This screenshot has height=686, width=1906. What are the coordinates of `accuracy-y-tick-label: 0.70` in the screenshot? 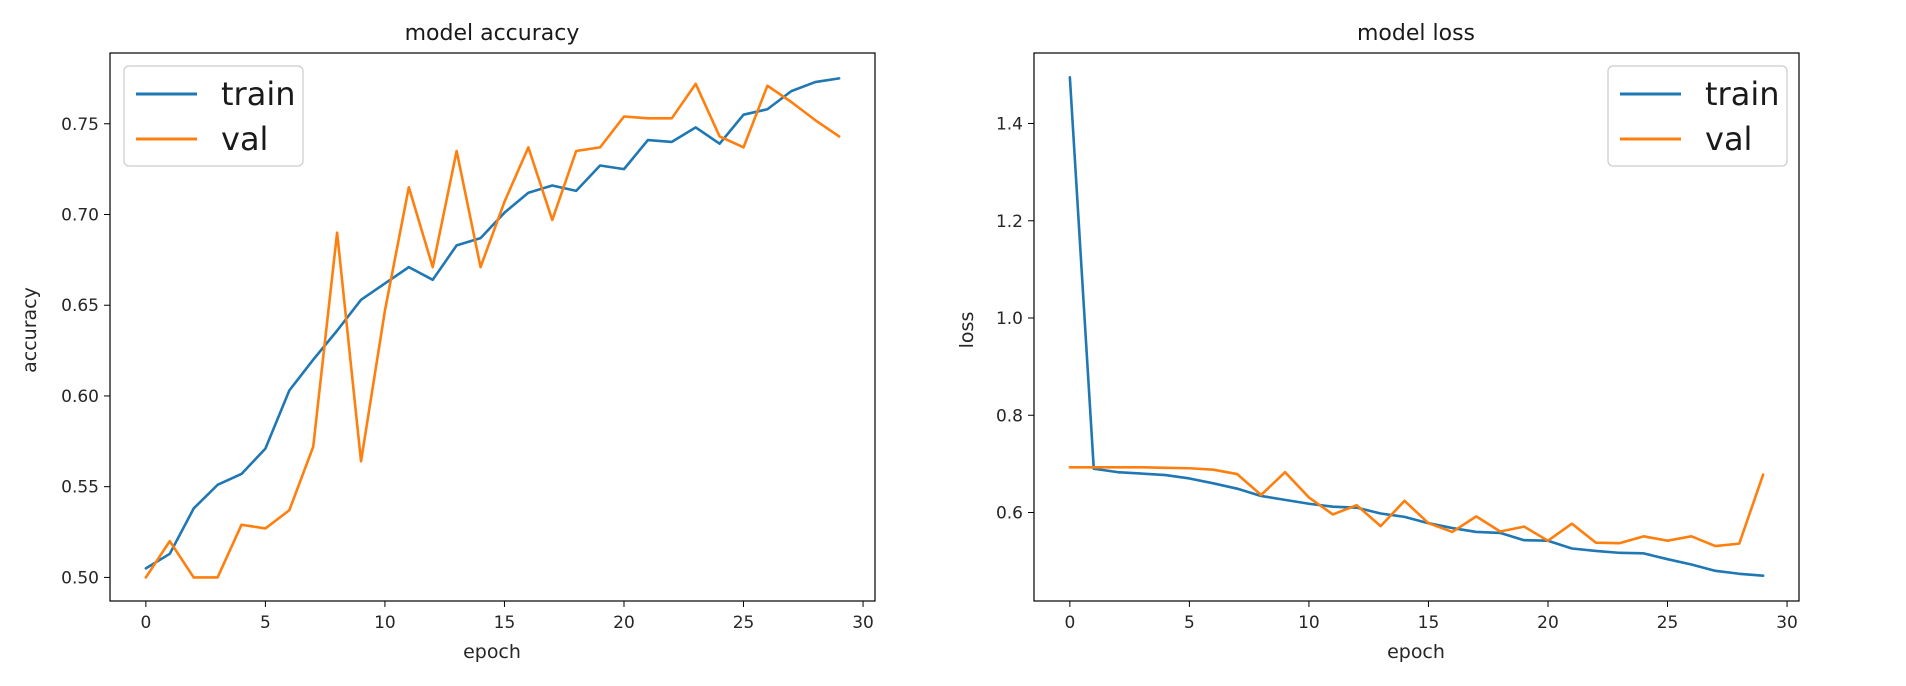 It's located at (80, 215).